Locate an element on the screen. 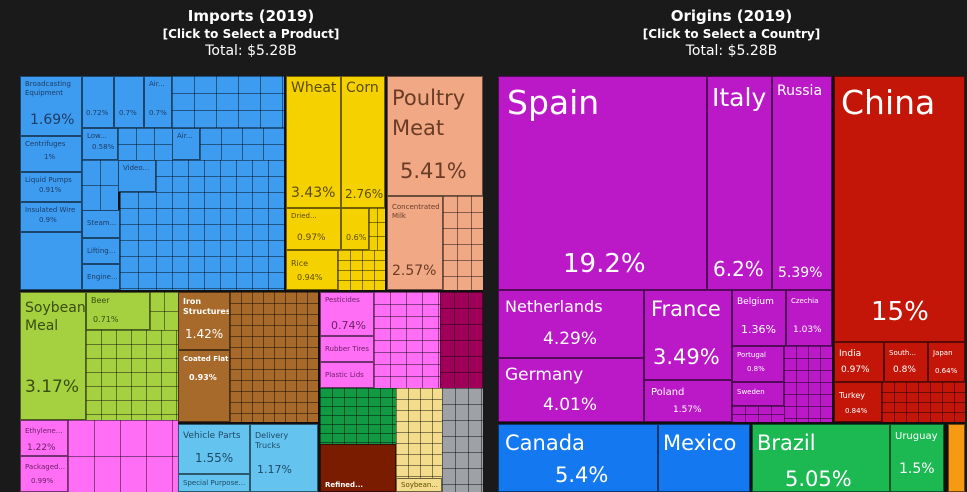 The width and height of the screenshot is (967, 492). tile-machinery-small-d is located at coordinates (220, 225).